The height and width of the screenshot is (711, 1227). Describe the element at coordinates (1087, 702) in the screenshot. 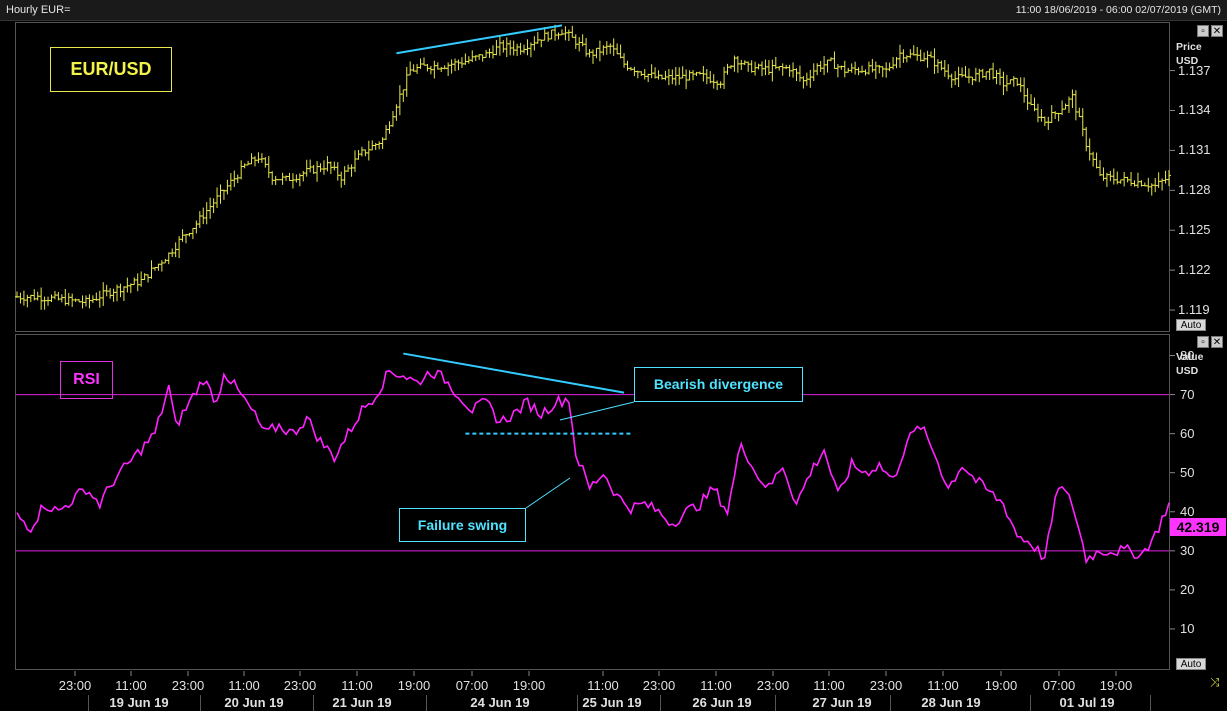

I see `x-date-label: 01 Jul 19` at that location.